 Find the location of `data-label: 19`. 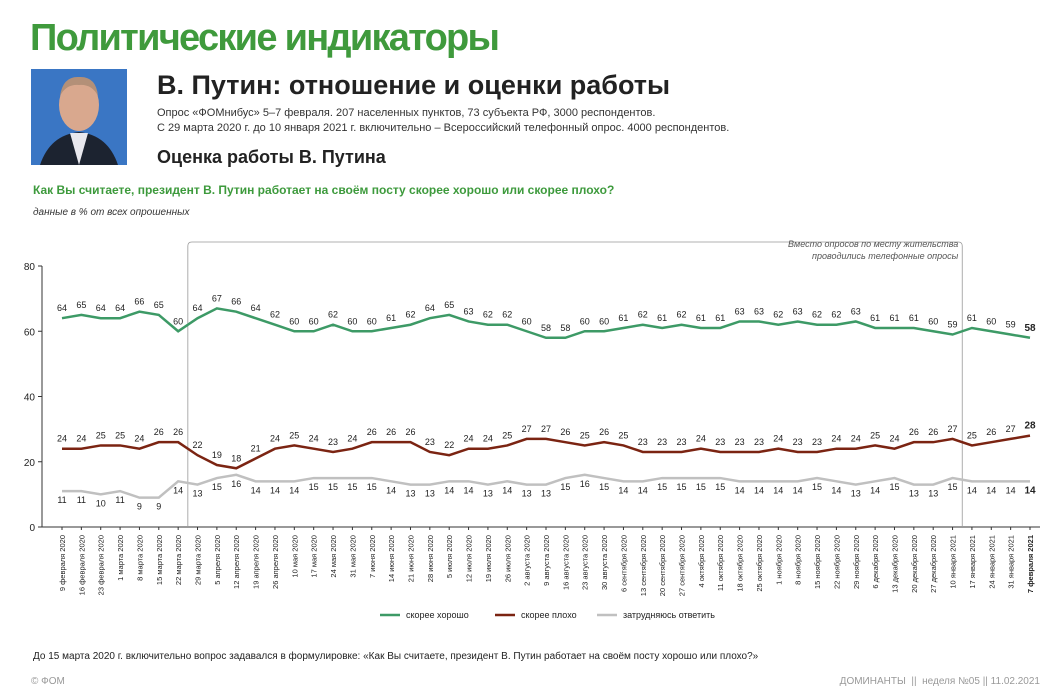

data-label: 19 is located at coordinates (217, 455).